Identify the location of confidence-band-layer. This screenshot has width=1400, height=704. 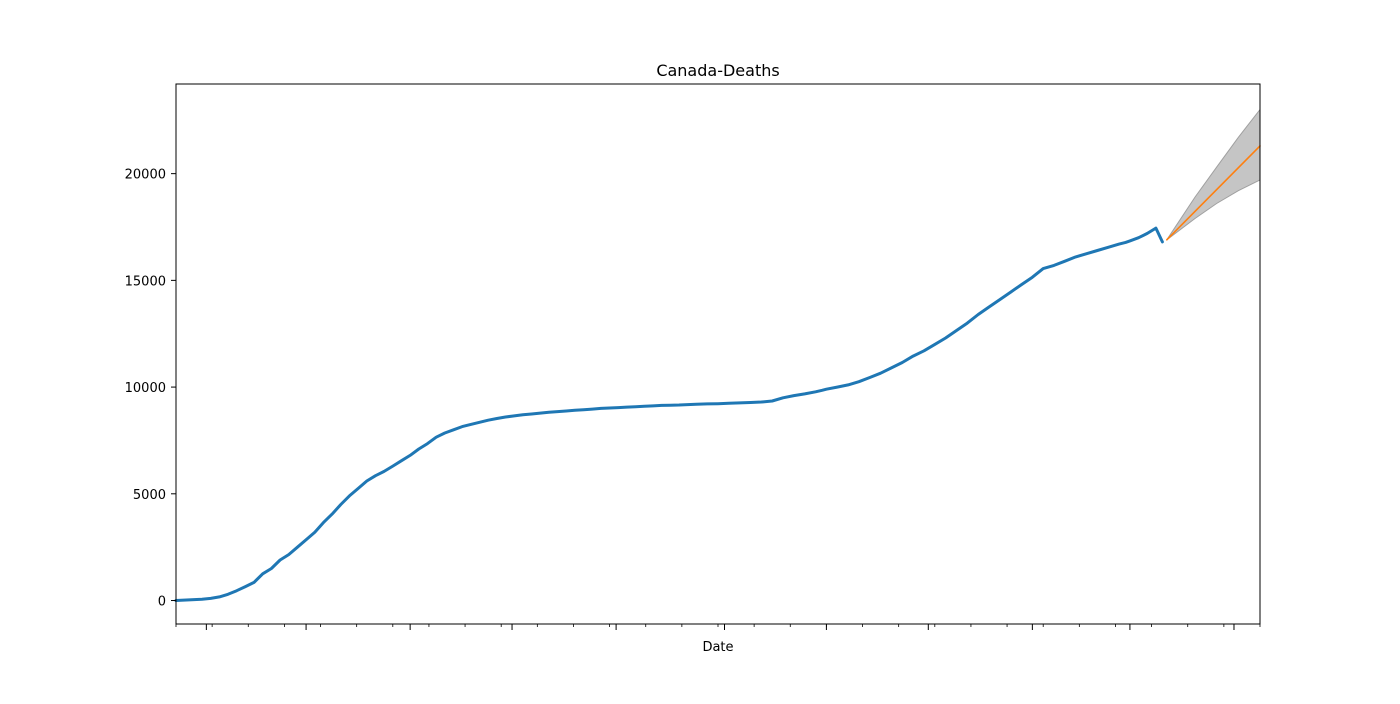
(1213, 174).